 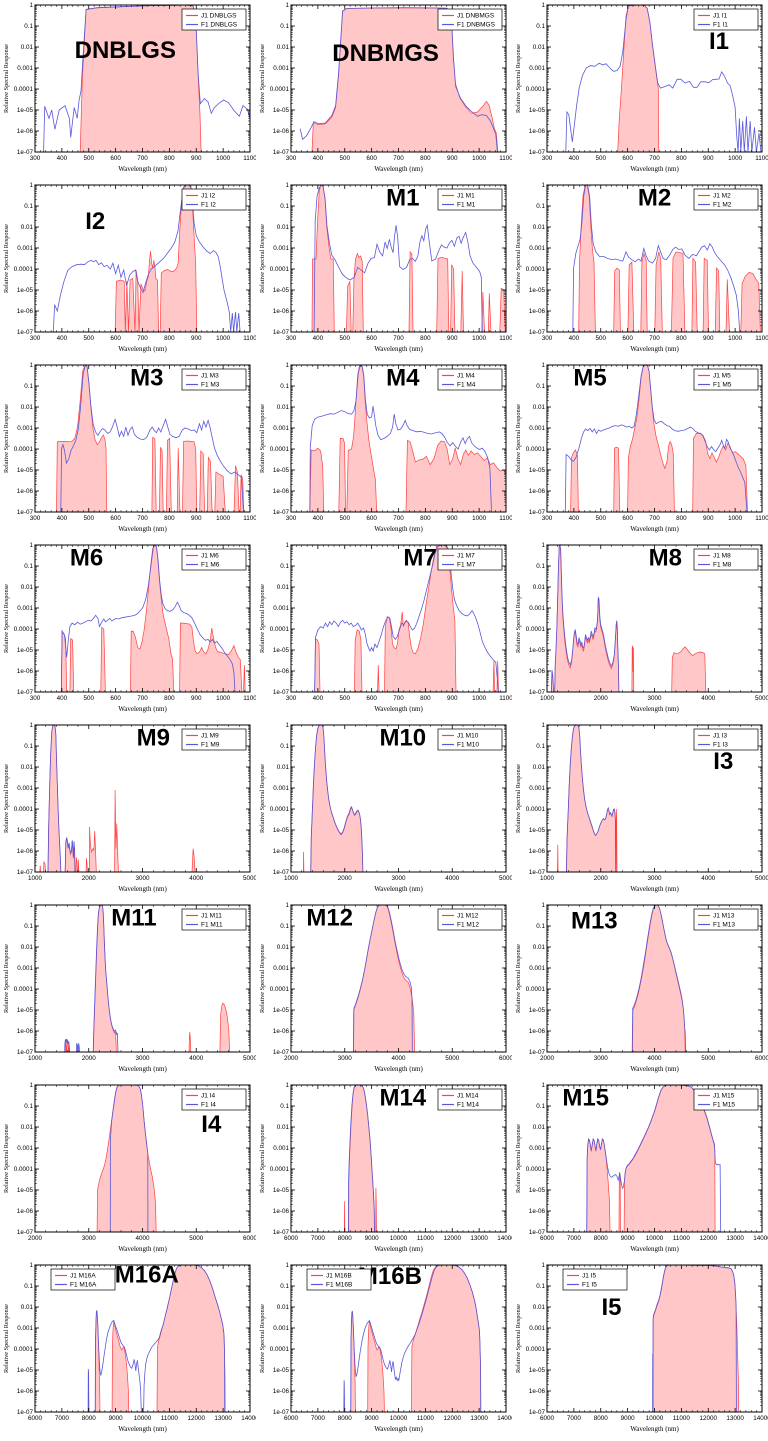 I want to click on legend-label: F1 M14, so click(x=468, y=1105).